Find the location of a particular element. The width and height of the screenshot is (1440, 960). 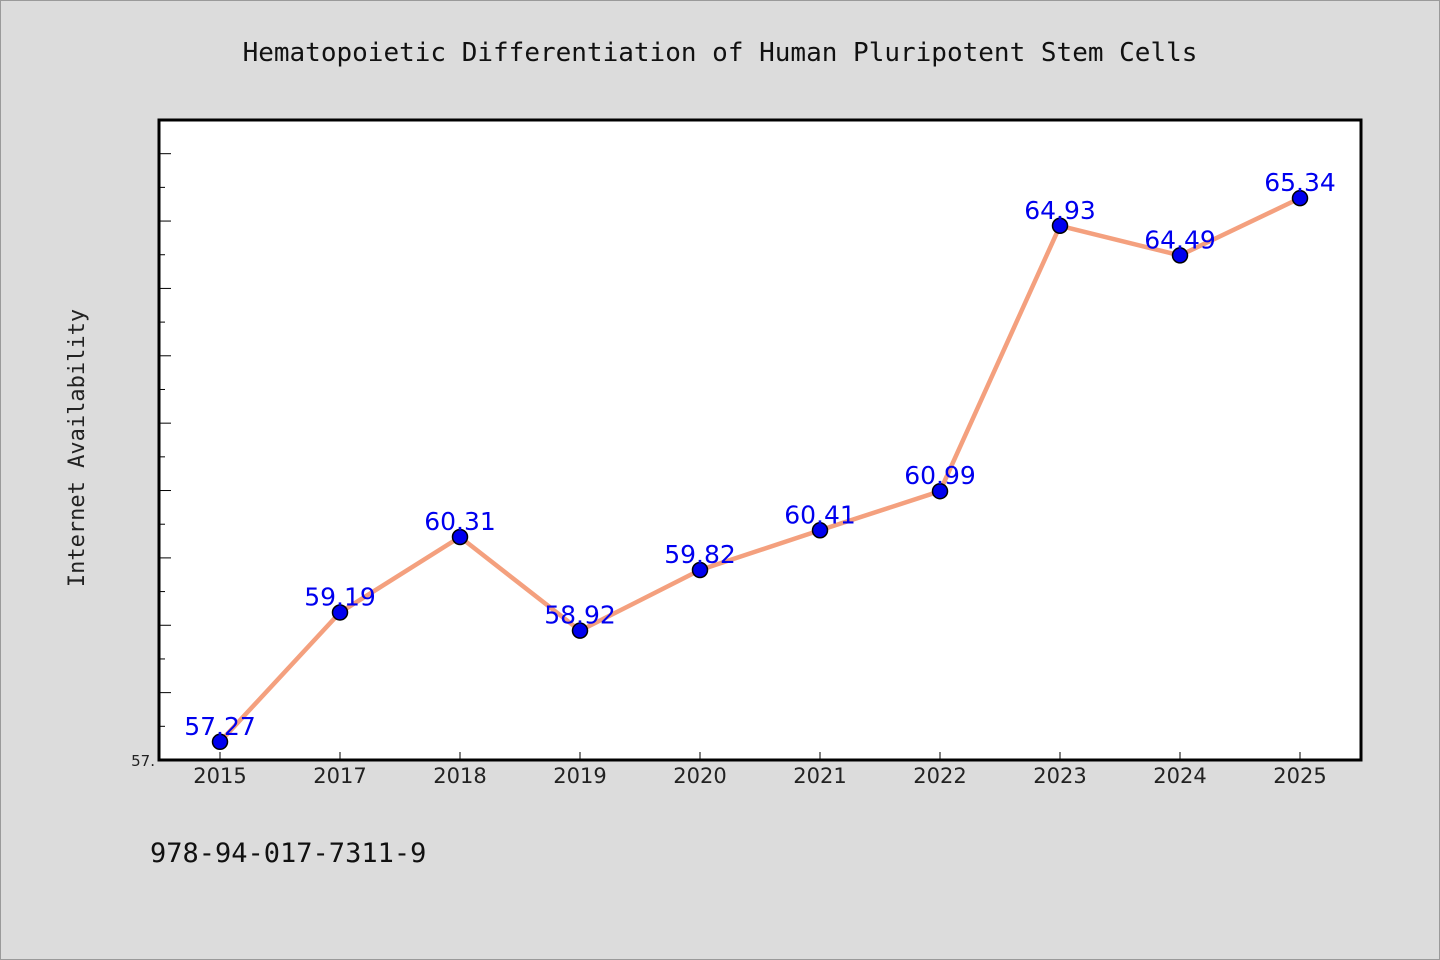

y-axis-ticks is located at coordinates (165, 440).